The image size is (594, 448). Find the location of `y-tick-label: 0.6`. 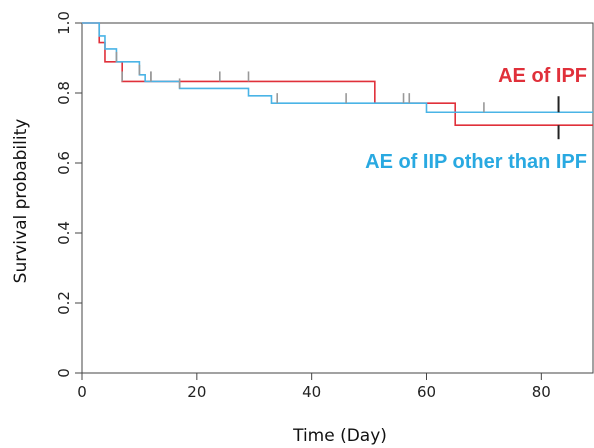

y-tick-label: 0.6 is located at coordinates (64, 163).